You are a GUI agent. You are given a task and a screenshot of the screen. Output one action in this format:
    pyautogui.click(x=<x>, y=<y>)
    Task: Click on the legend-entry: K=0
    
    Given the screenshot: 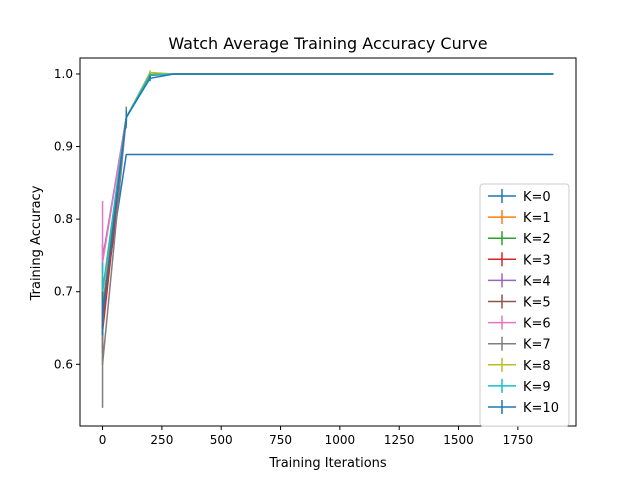 What is the action you would take?
    pyautogui.click(x=519, y=197)
    